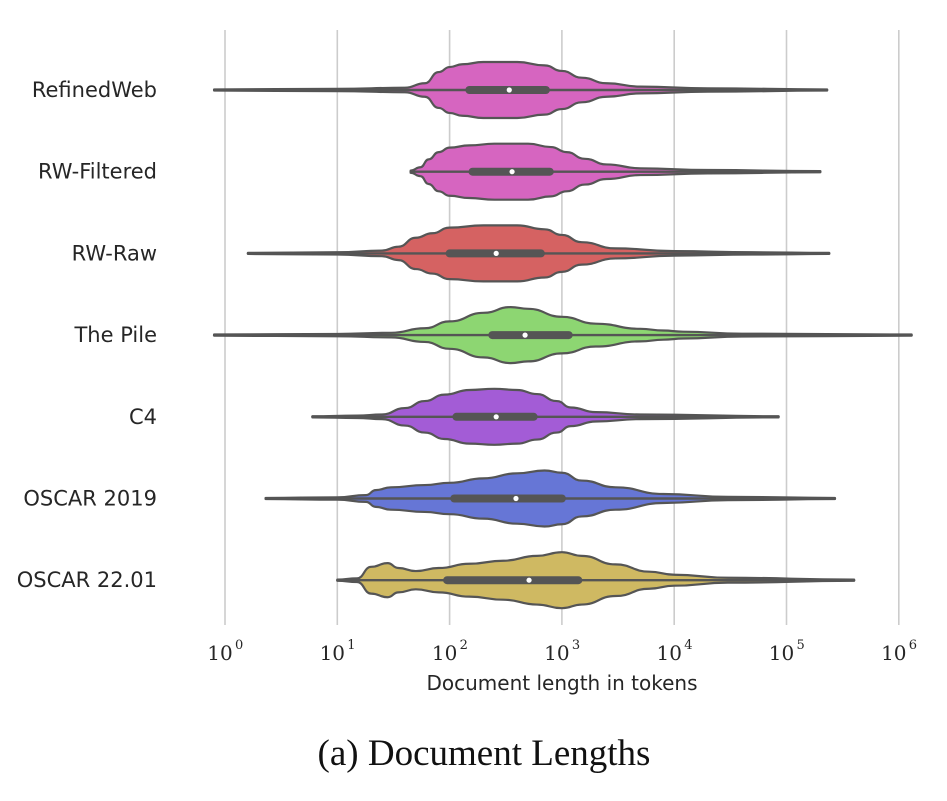 Image resolution: width=947 pixels, height=801 pixels. I want to click on x-tick-label: 10 5, so click(787, 651).